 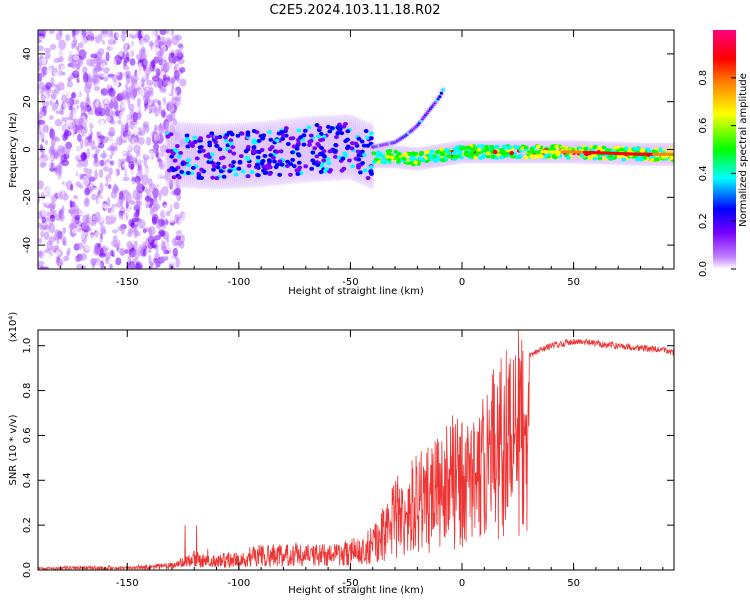 What do you see at coordinates (350, 583) in the screenshot?
I see `x-tick-label: -50` at bounding box center [350, 583].